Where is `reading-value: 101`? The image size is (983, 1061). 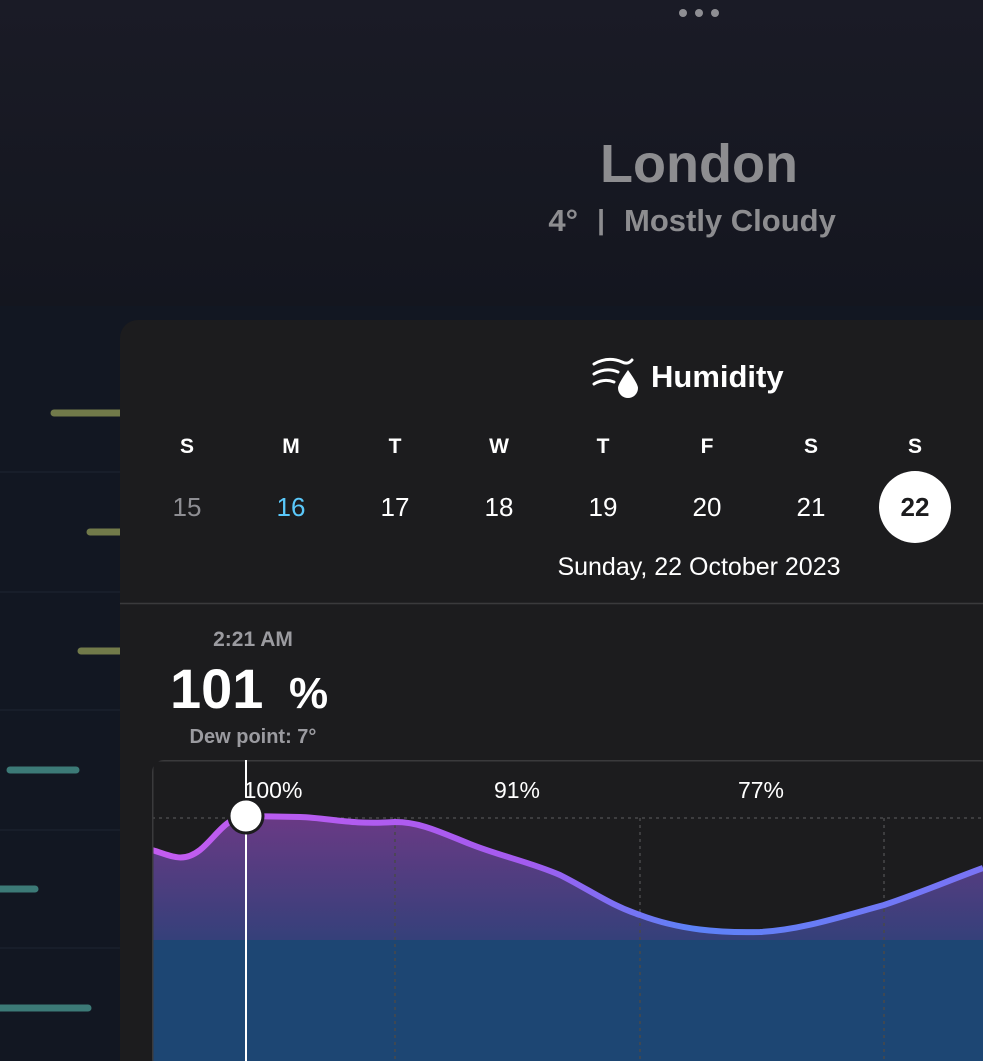
reading-value: 101 is located at coordinates (216, 688).